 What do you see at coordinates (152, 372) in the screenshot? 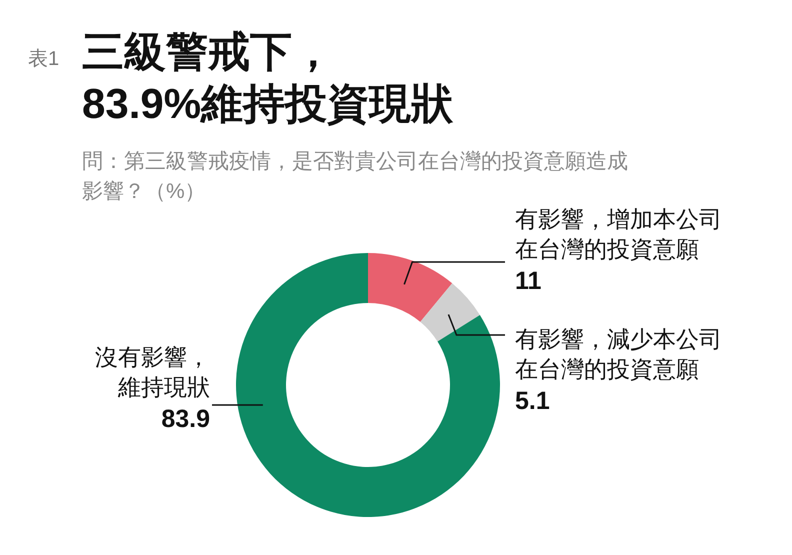
I see `slice-label: 沒有影響，維持現狀` at bounding box center [152, 372].